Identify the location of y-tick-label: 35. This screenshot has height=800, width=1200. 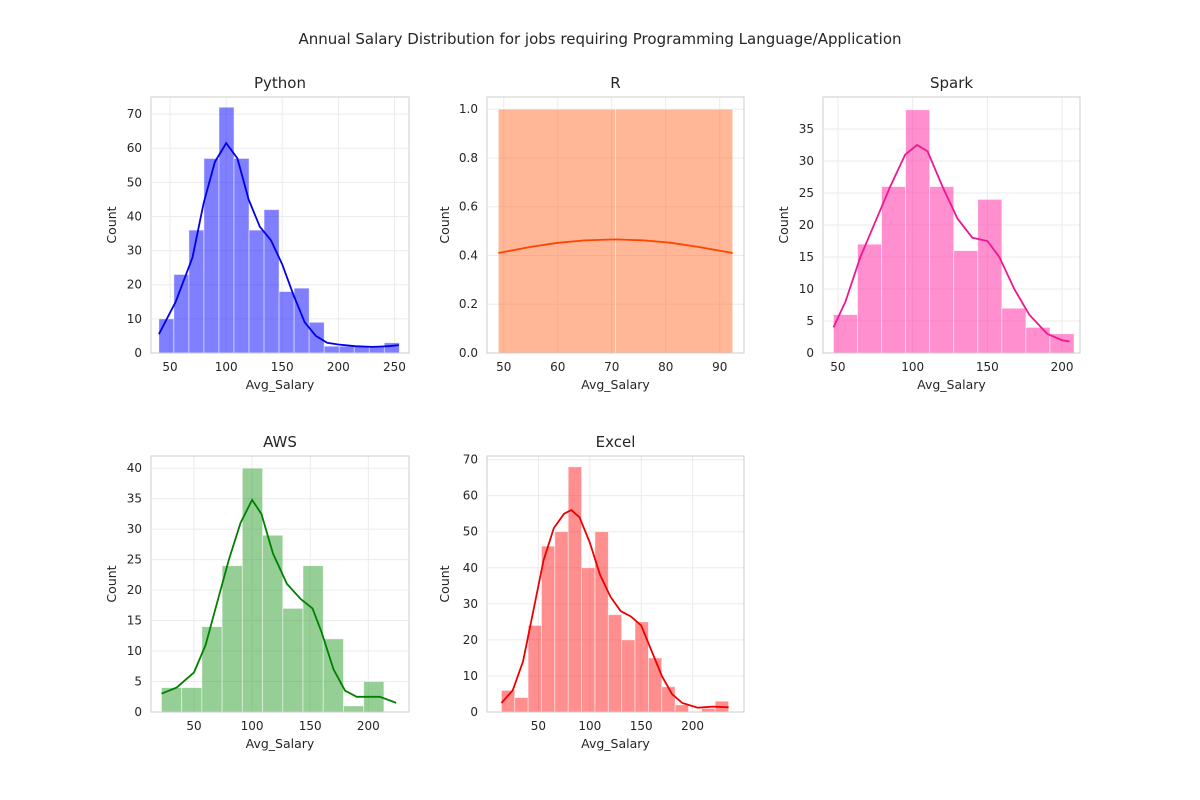
(134, 499).